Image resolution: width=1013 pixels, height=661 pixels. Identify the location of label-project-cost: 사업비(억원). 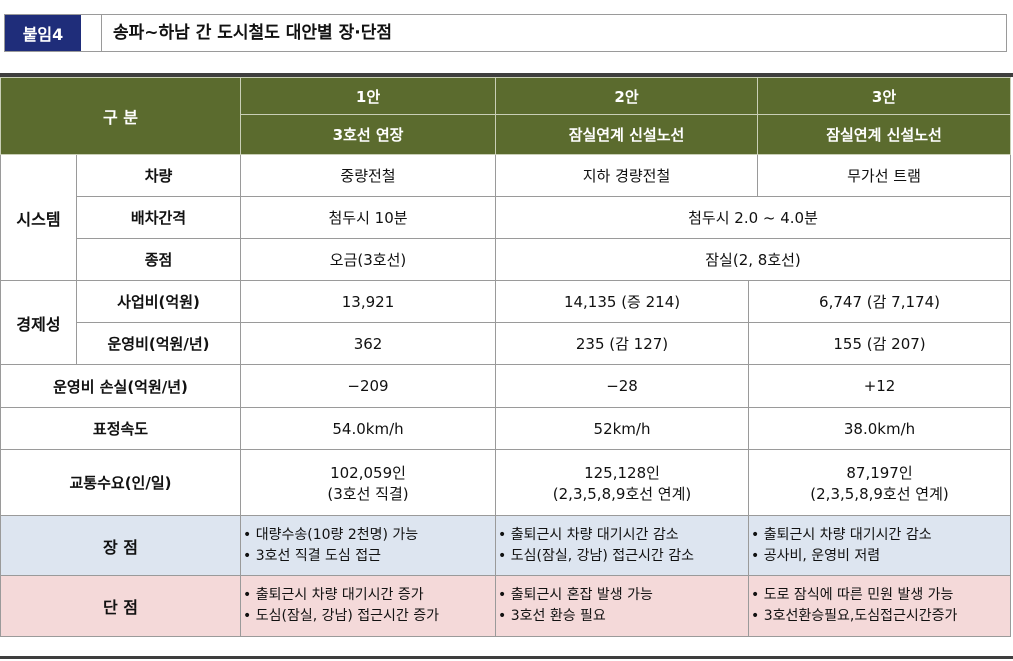
(158, 301).